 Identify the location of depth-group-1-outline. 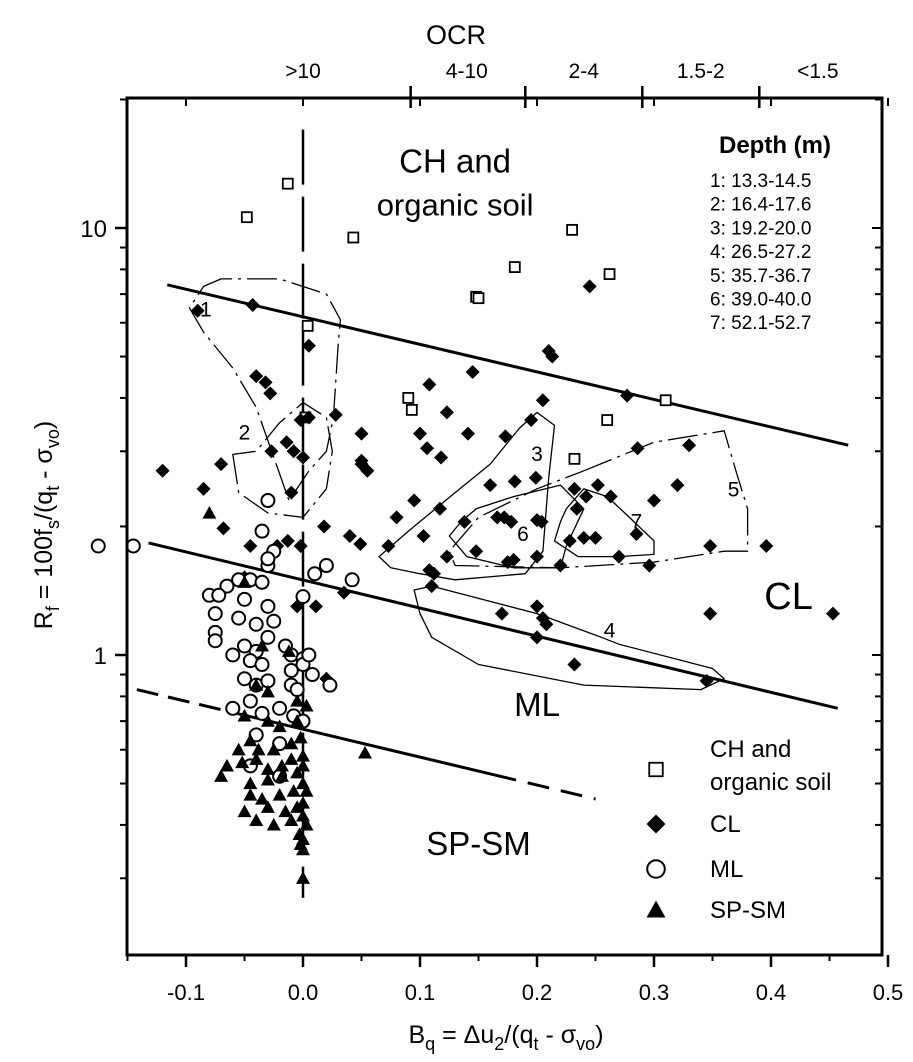
(265, 390).